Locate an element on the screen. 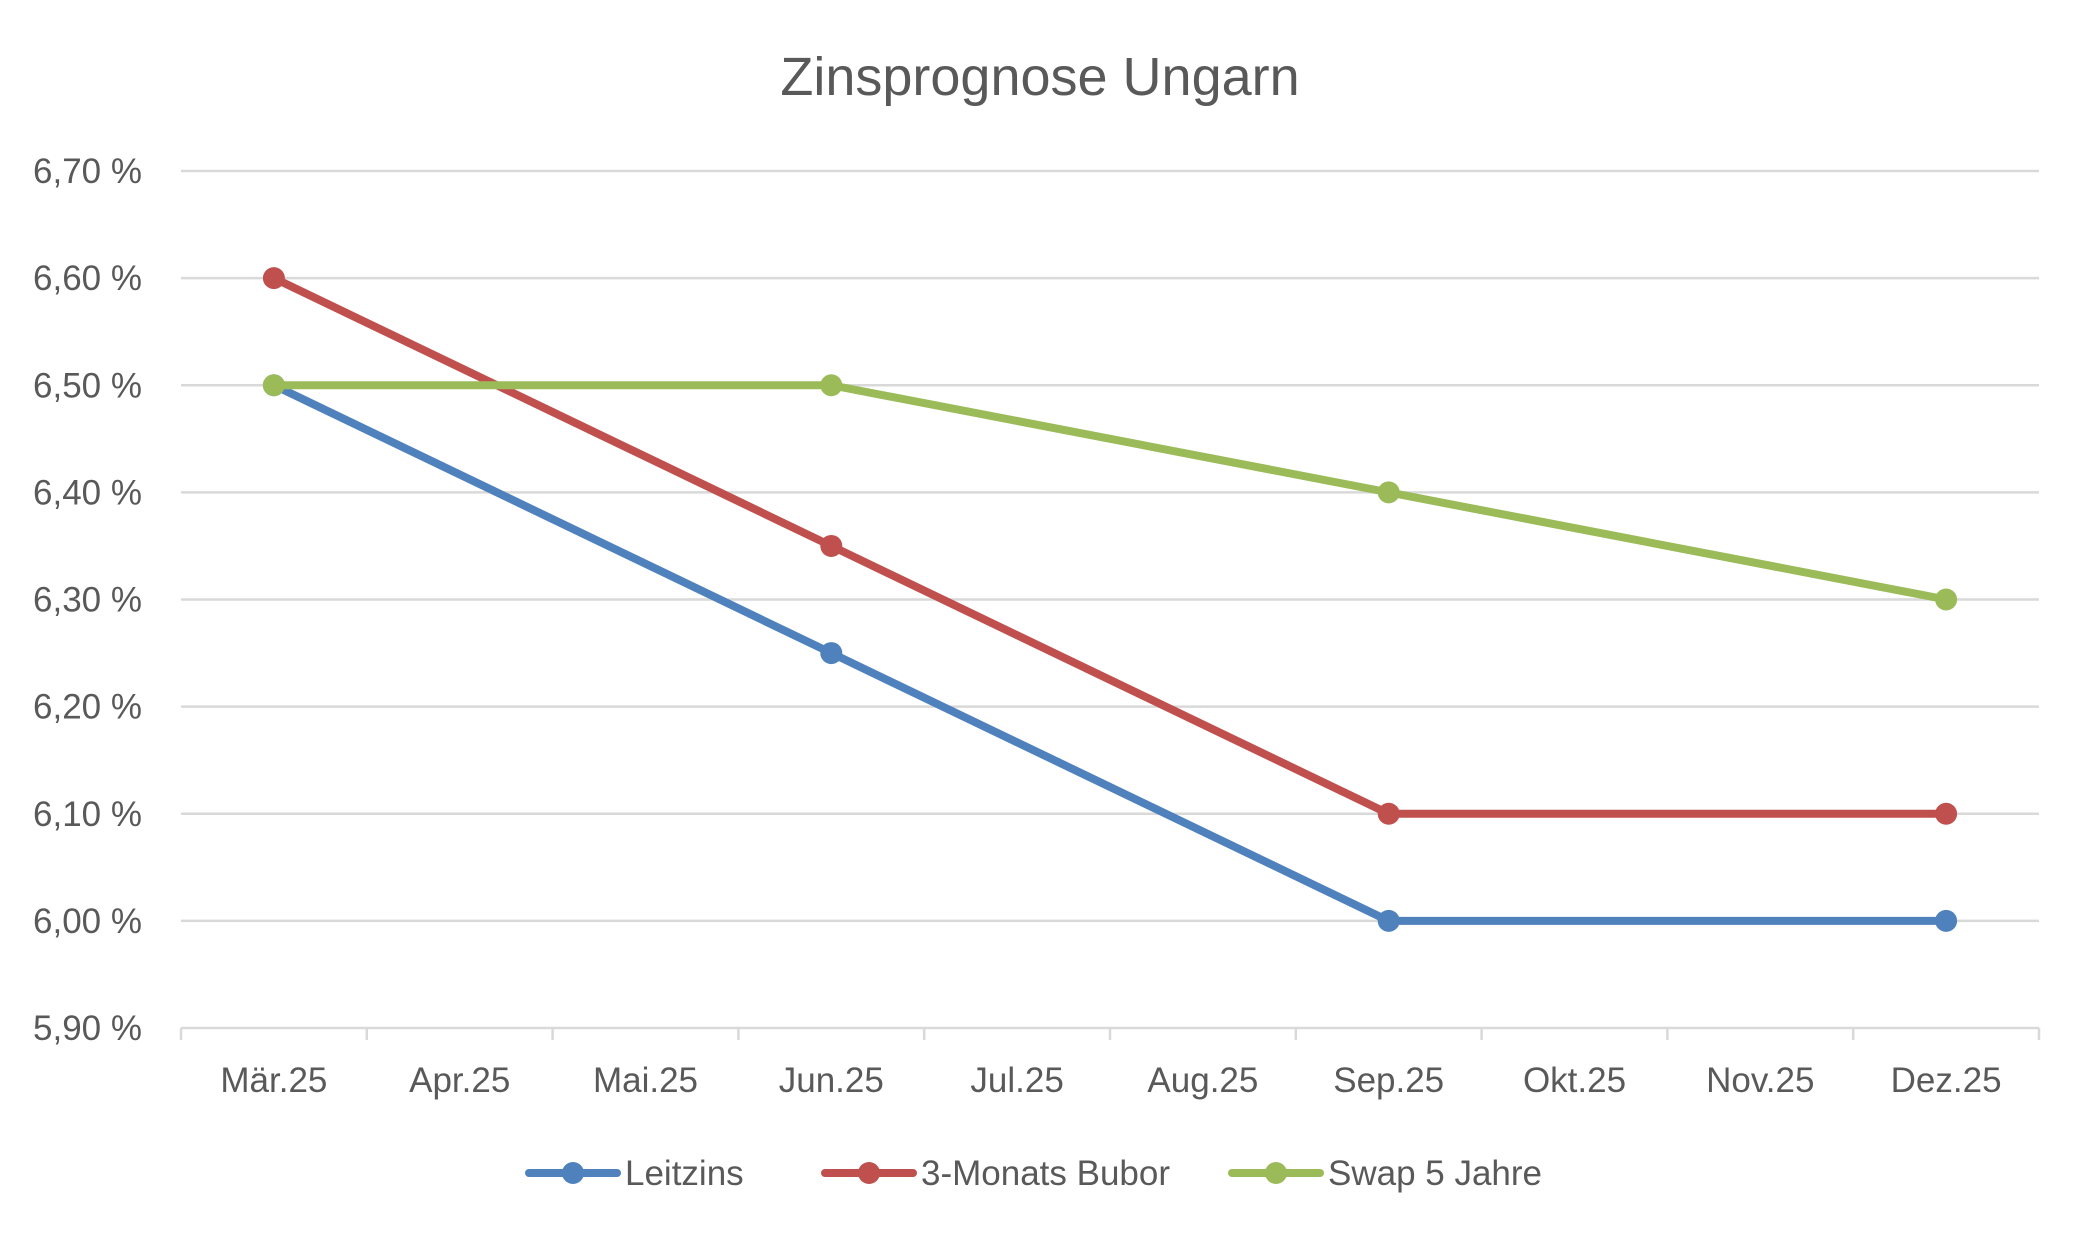  x-tick-label: Sep.25 is located at coordinates (1388, 1080).